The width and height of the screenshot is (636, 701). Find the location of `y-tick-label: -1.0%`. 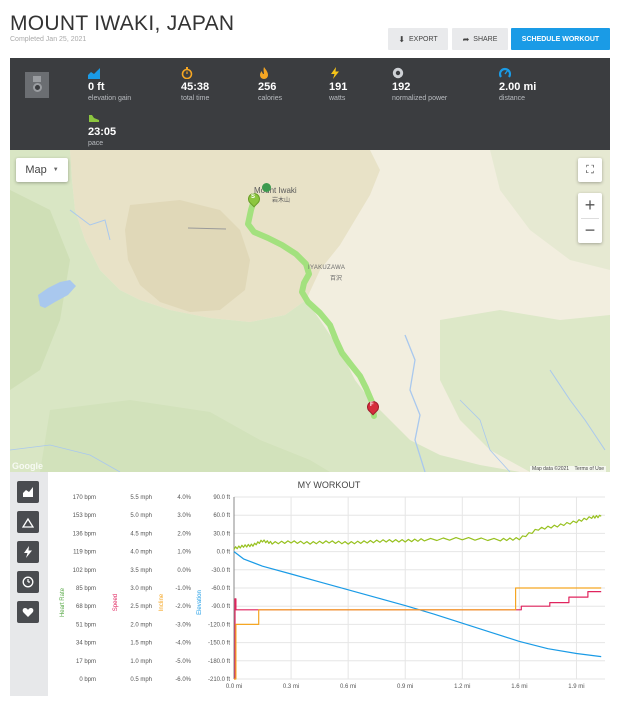

y-tick-label: -1.0% is located at coordinates (183, 589).